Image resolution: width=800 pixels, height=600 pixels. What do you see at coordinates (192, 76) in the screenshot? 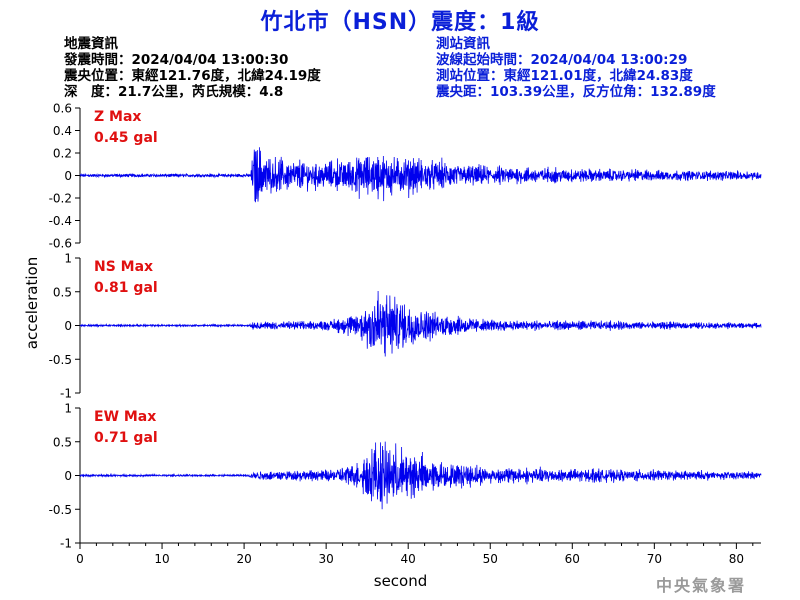
I see `quake-epicenter: 震央位置：東經121.76度，北緯24.19度` at bounding box center [192, 76].